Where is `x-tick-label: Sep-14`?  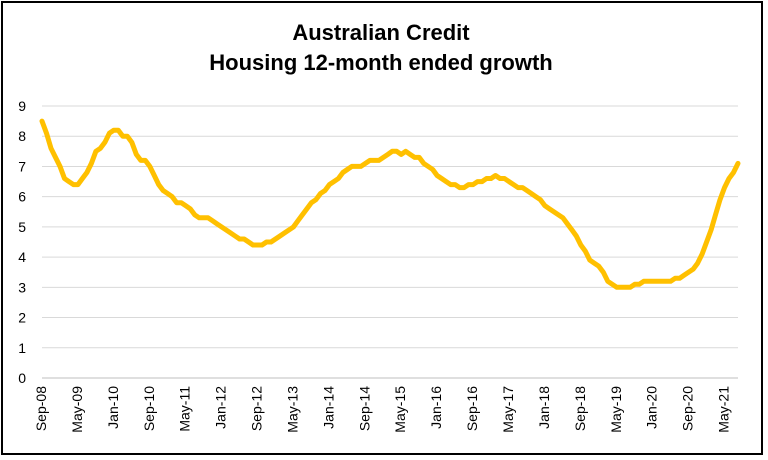 x-tick-label: Sep-14 is located at coordinates (364, 408).